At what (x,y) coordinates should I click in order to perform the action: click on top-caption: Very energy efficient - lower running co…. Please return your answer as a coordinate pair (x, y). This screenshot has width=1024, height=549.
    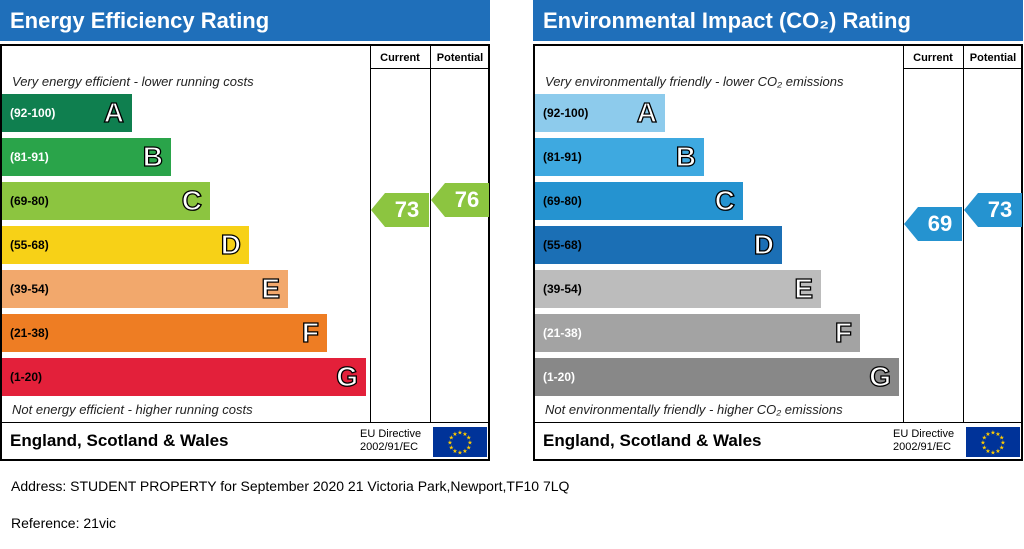
    Looking at the image, I should click on (133, 81).